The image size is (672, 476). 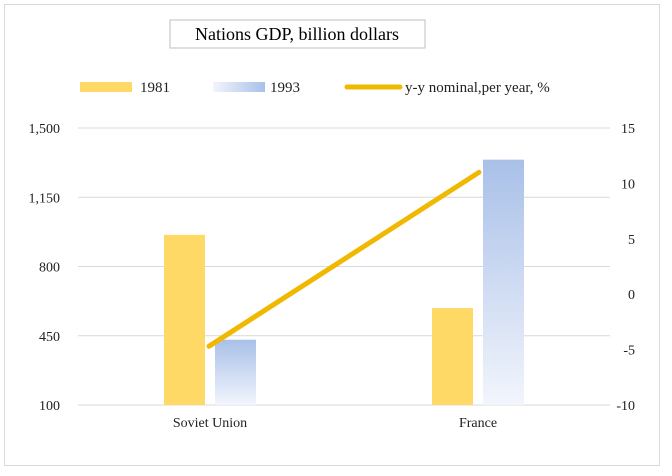 I want to click on left-tick-label: 1,150, so click(x=45, y=198).